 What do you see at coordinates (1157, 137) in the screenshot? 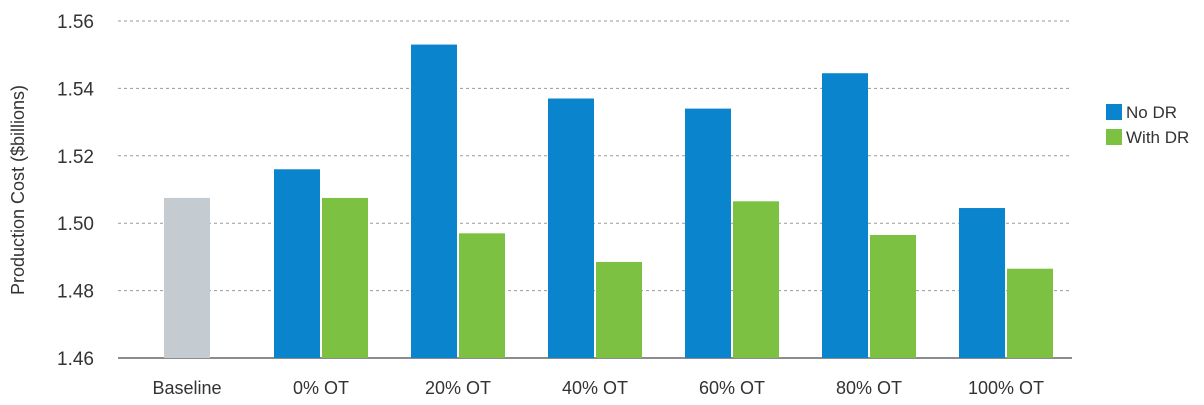
I see `legend-label: With DR` at bounding box center [1157, 137].